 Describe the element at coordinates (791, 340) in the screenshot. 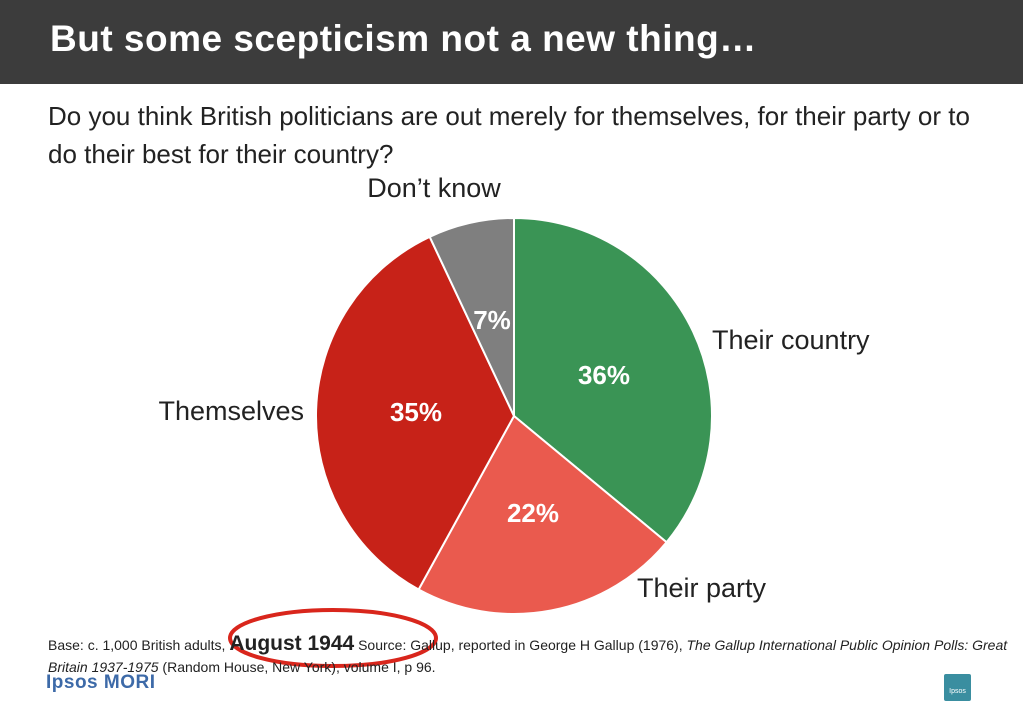

I see `slice-category-label: Their country` at that location.